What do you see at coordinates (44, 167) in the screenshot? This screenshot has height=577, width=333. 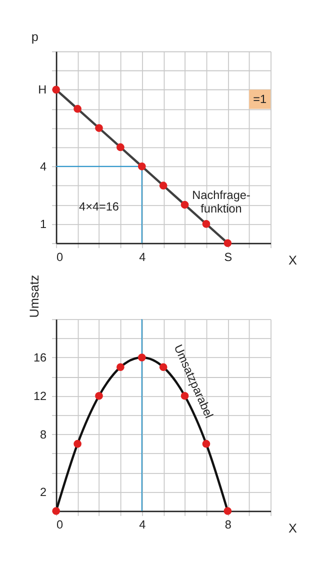 I see `y-tick-label: 4` at bounding box center [44, 167].